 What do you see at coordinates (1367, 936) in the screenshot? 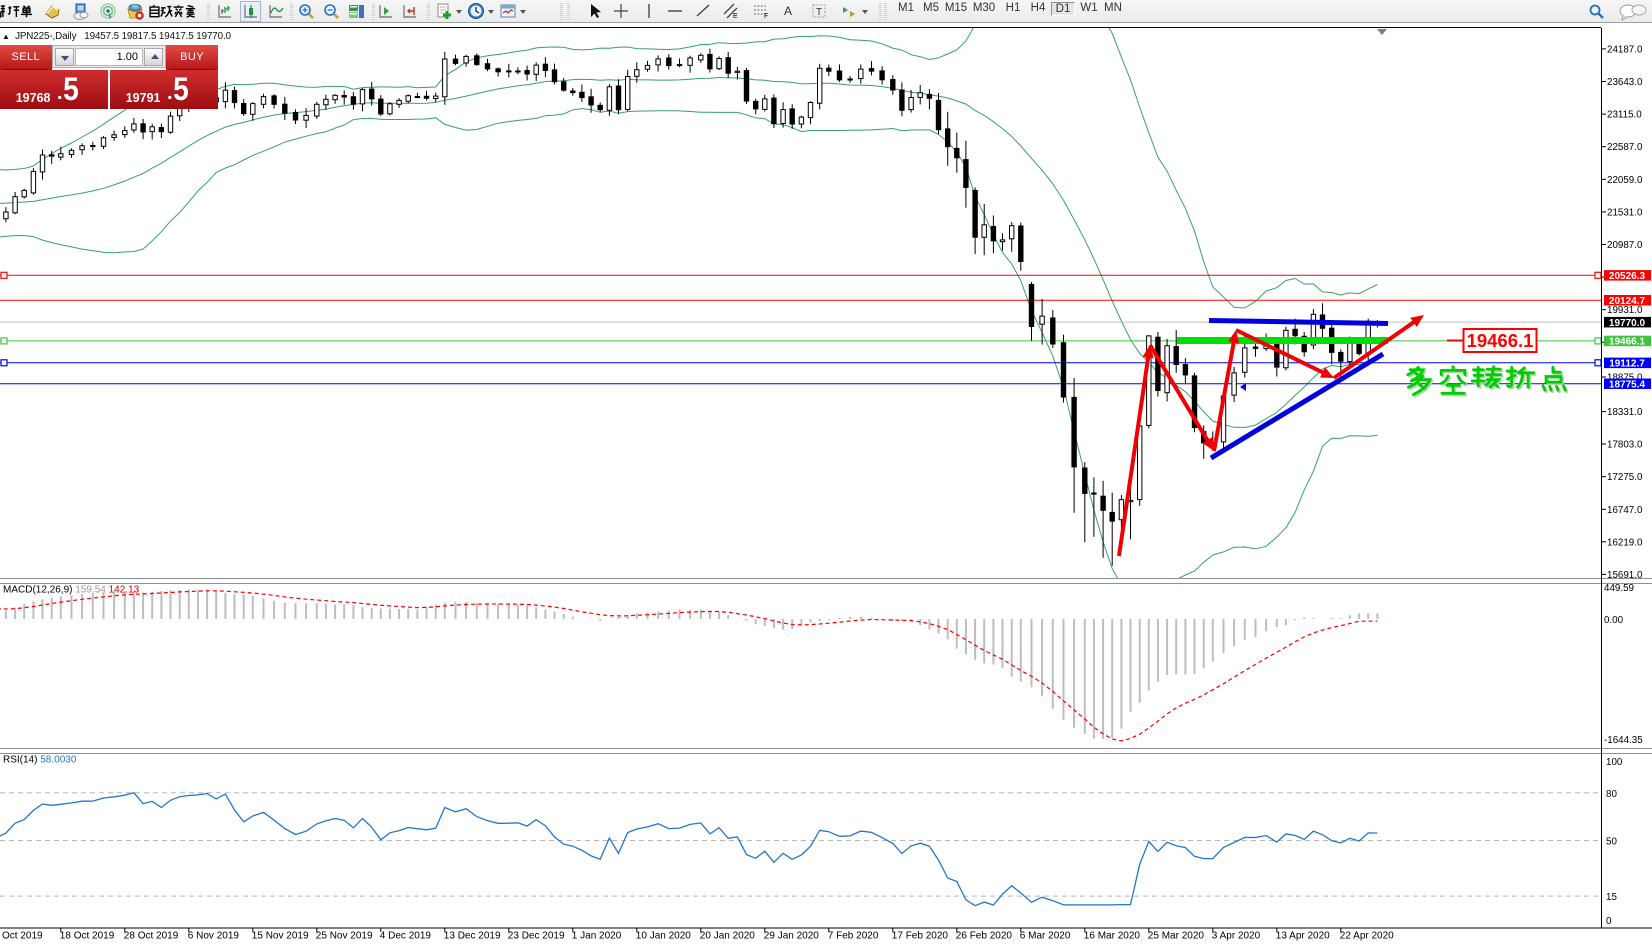
I see `svg-text: 22 Apr 2020` at bounding box center [1367, 936].